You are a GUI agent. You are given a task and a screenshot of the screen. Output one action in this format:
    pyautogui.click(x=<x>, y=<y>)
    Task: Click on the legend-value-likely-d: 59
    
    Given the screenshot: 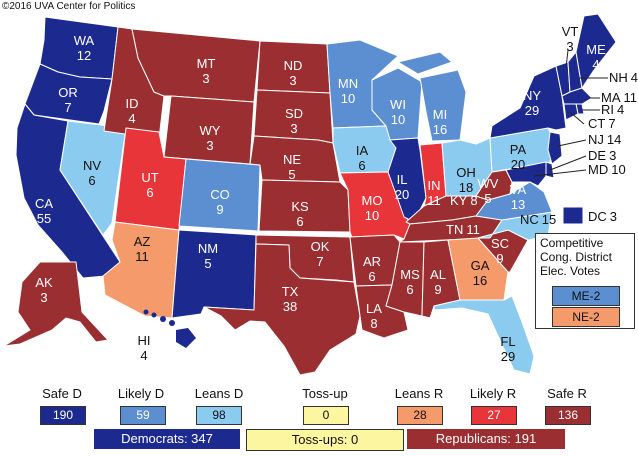 What is the action you would take?
    pyautogui.click(x=143, y=415)
    